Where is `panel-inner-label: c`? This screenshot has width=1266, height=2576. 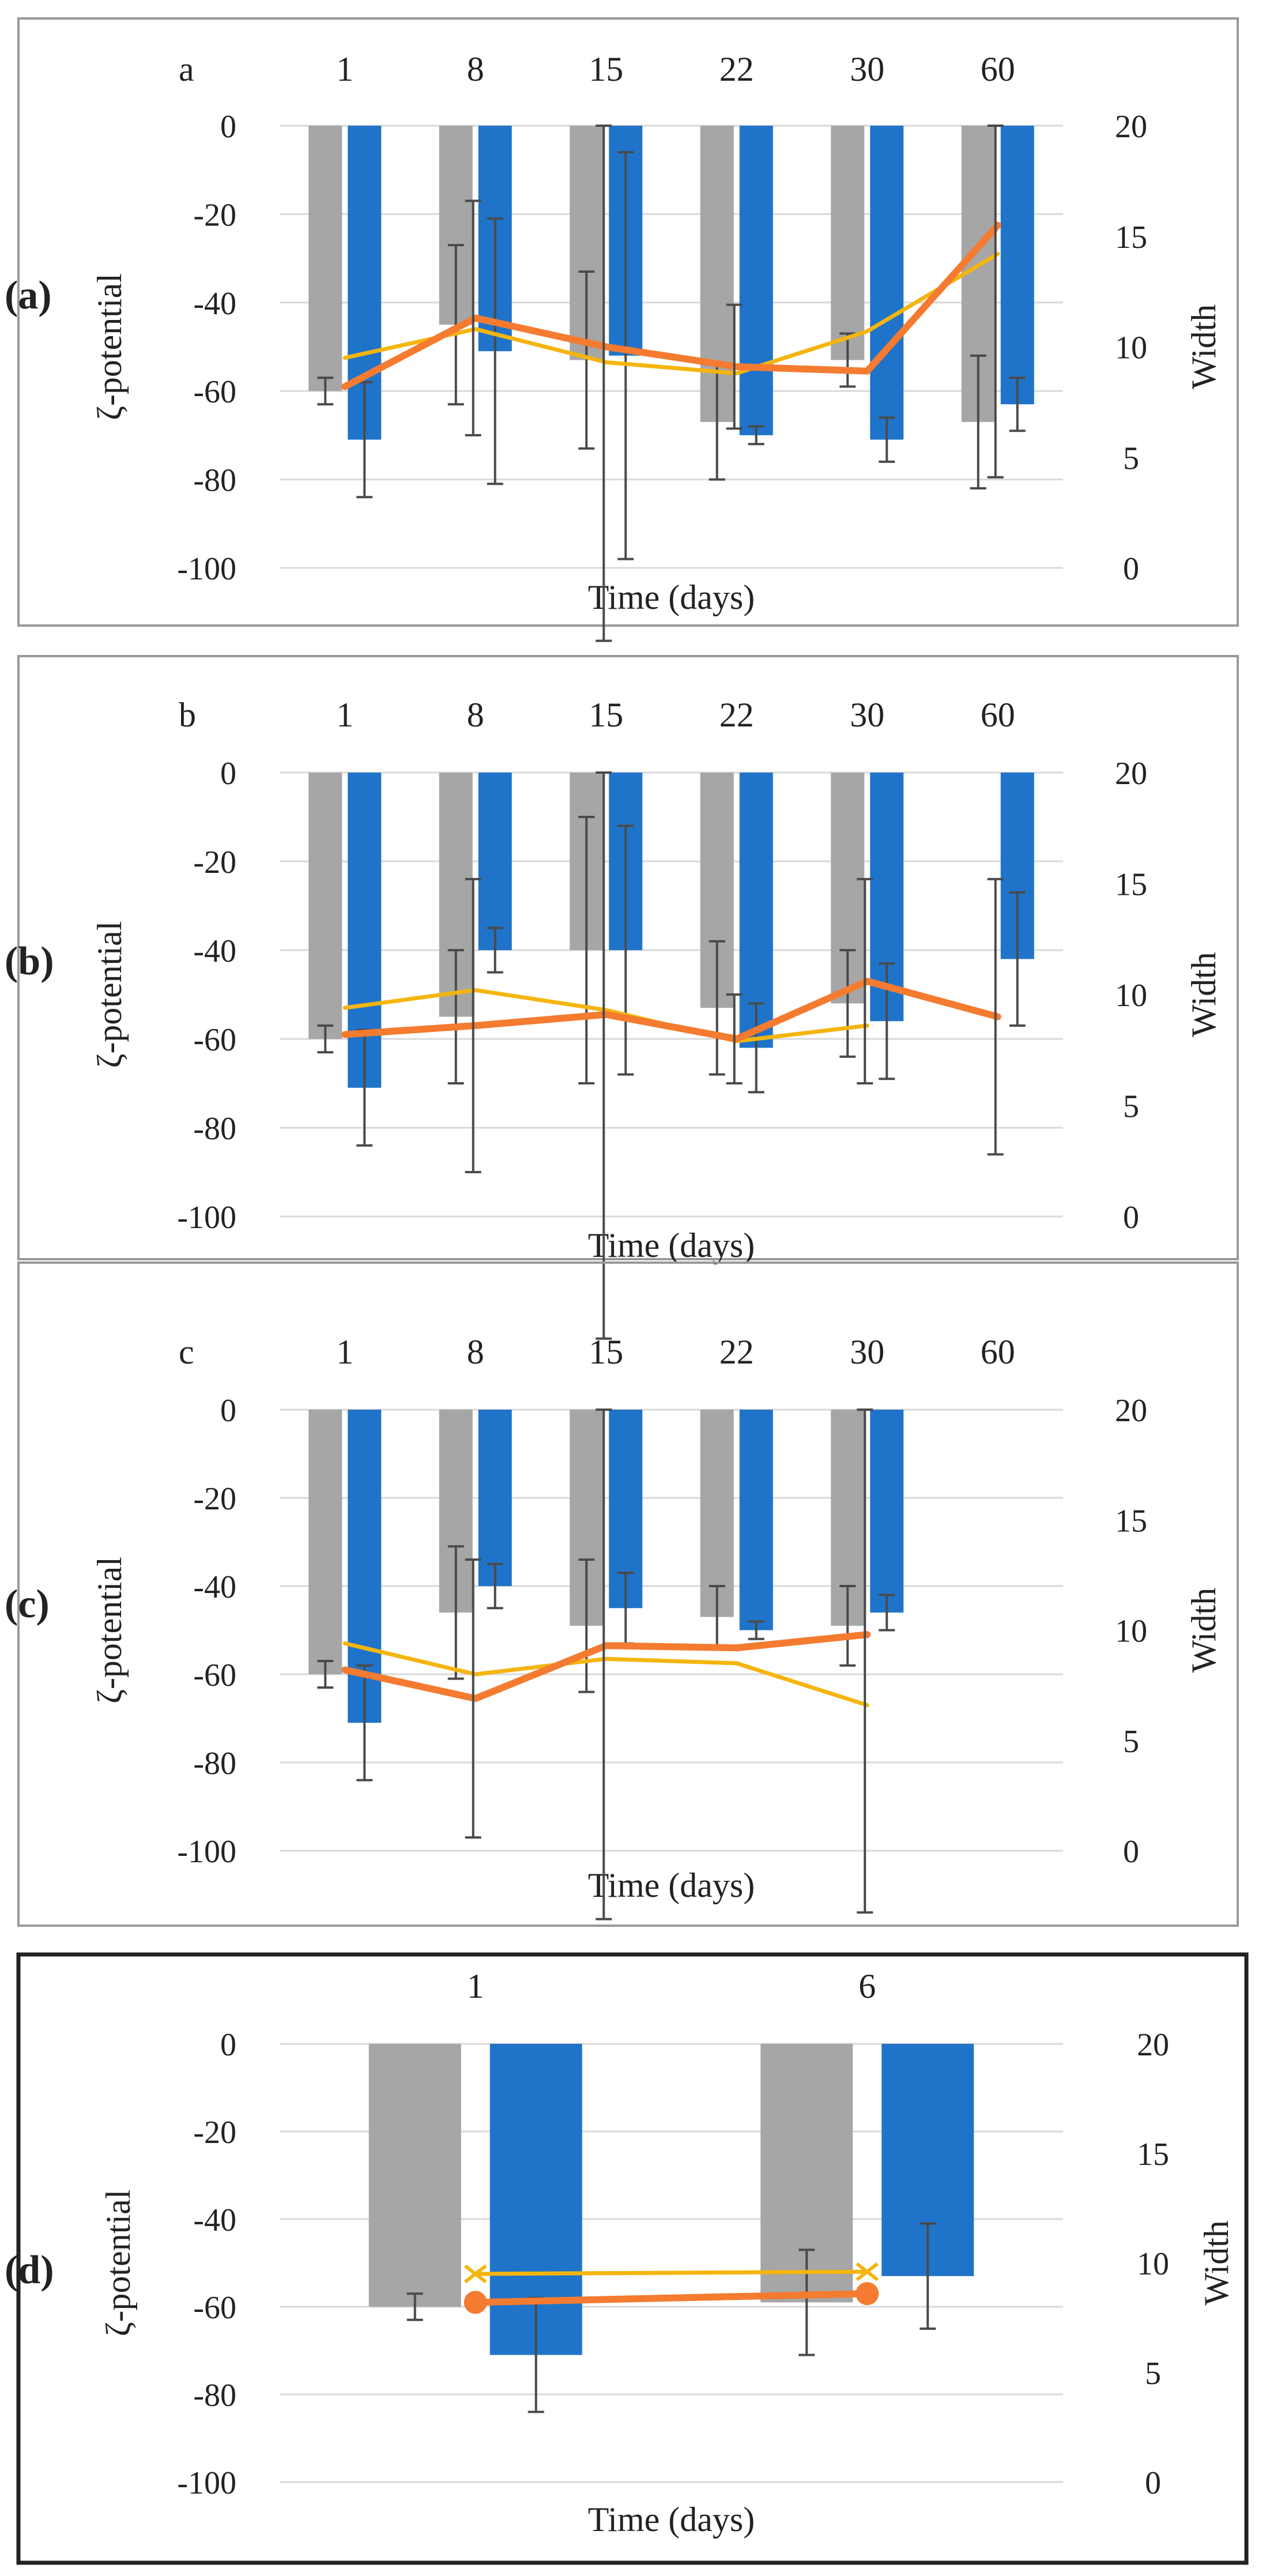
panel-inner-label: c is located at coordinates (186, 1352).